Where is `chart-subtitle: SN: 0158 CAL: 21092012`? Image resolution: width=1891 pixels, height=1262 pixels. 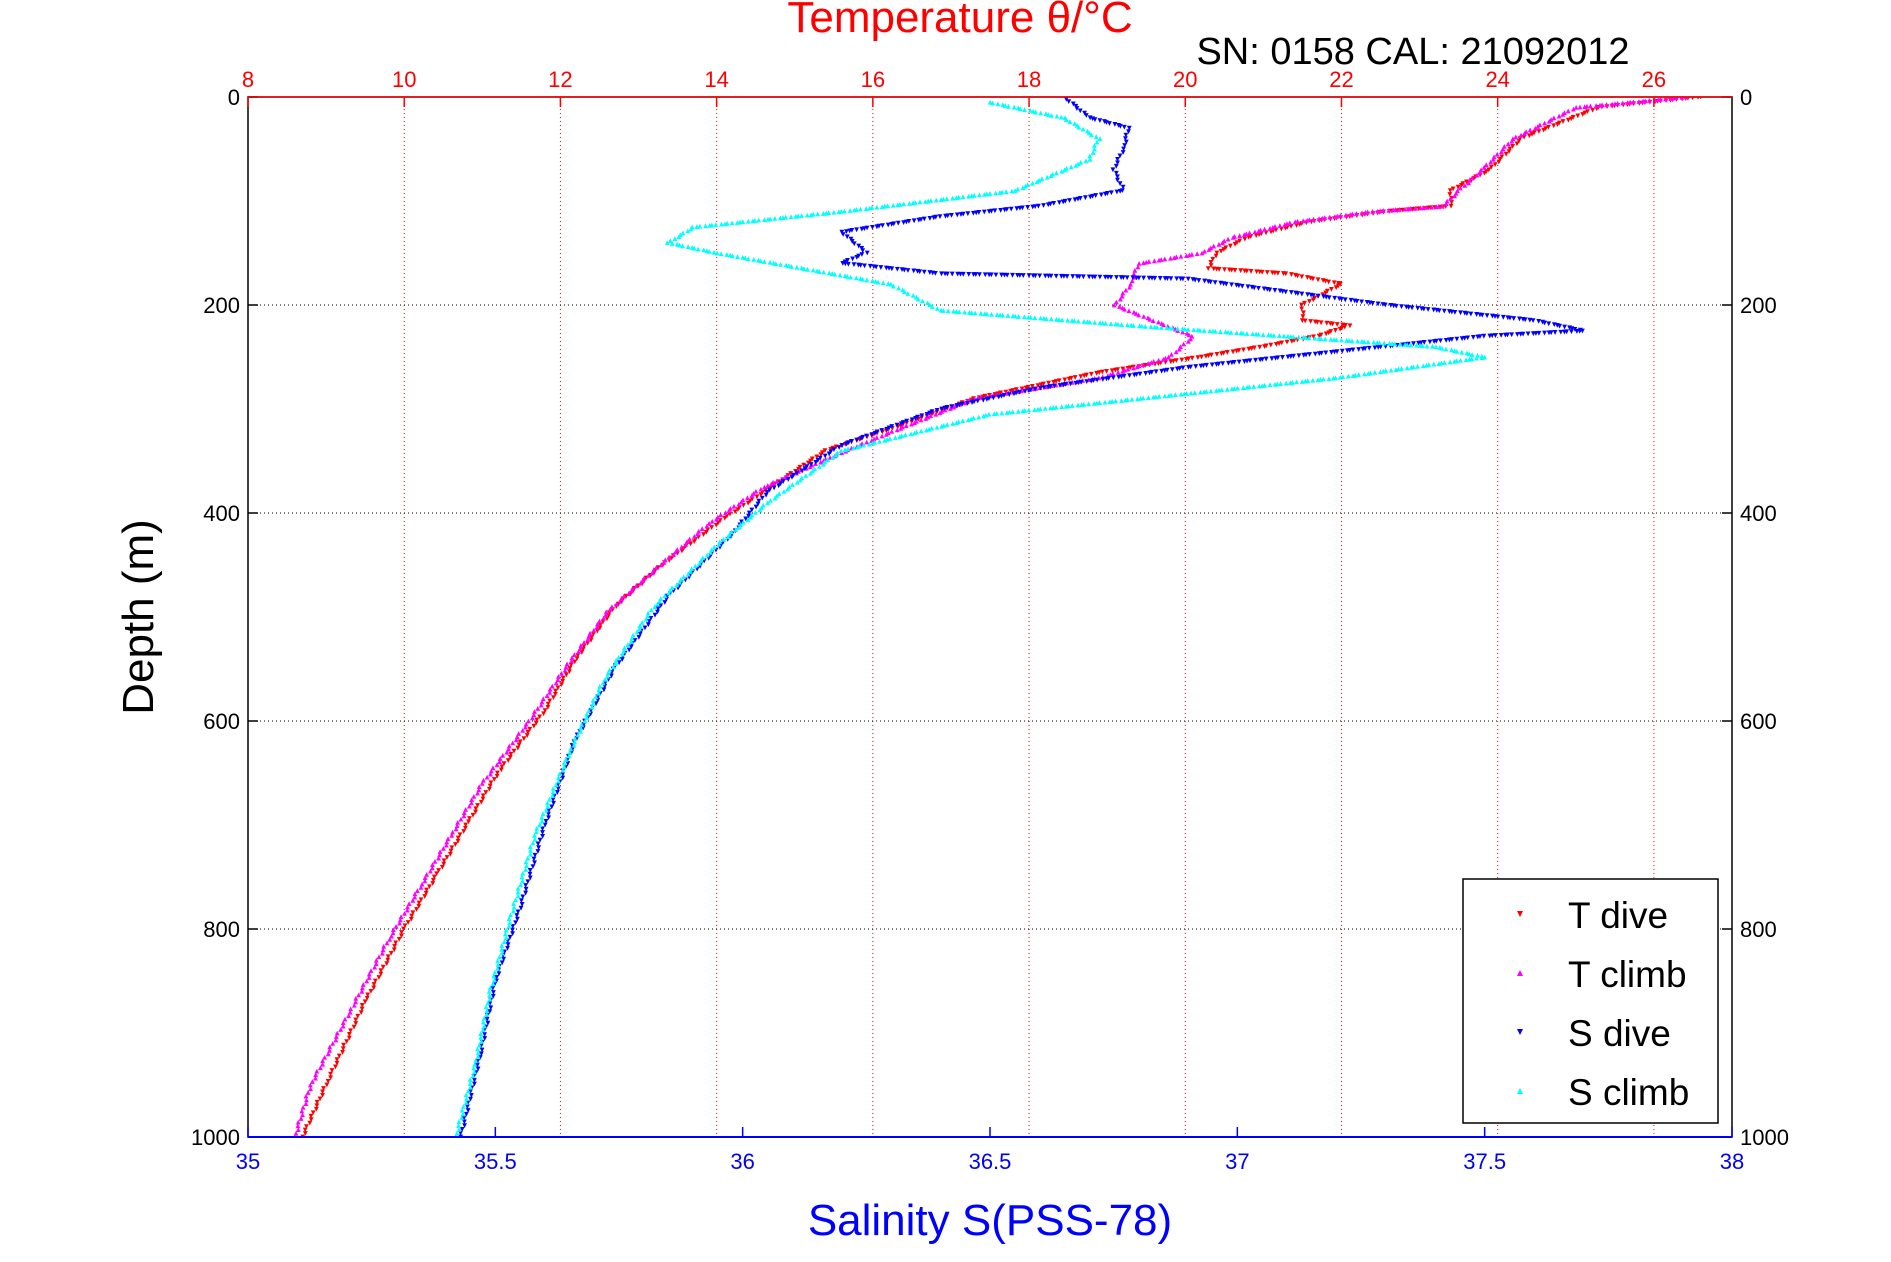
chart-subtitle: SN: 0158 CAL: 21092012 is located at coordinates (1412, 52).